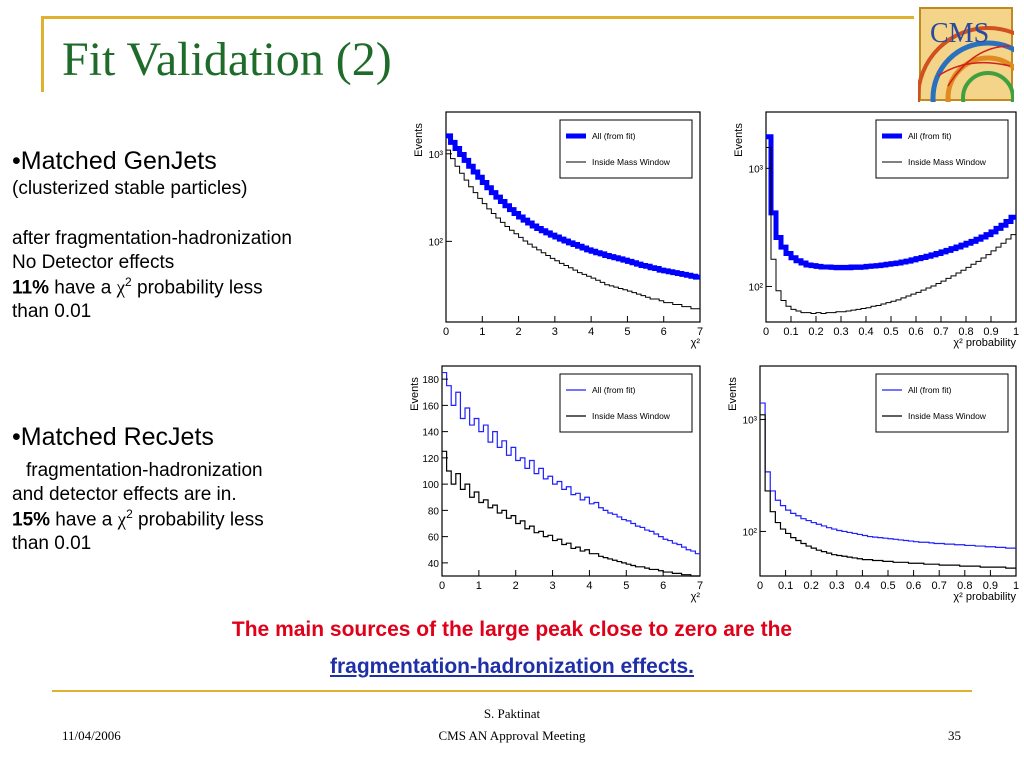 Image resolution: width=1024 pixels, height=768 pixels. Describe the element at coordinates (84, 520) in the screenshot. I see `recjets-stat-text-a: have a` at that location.